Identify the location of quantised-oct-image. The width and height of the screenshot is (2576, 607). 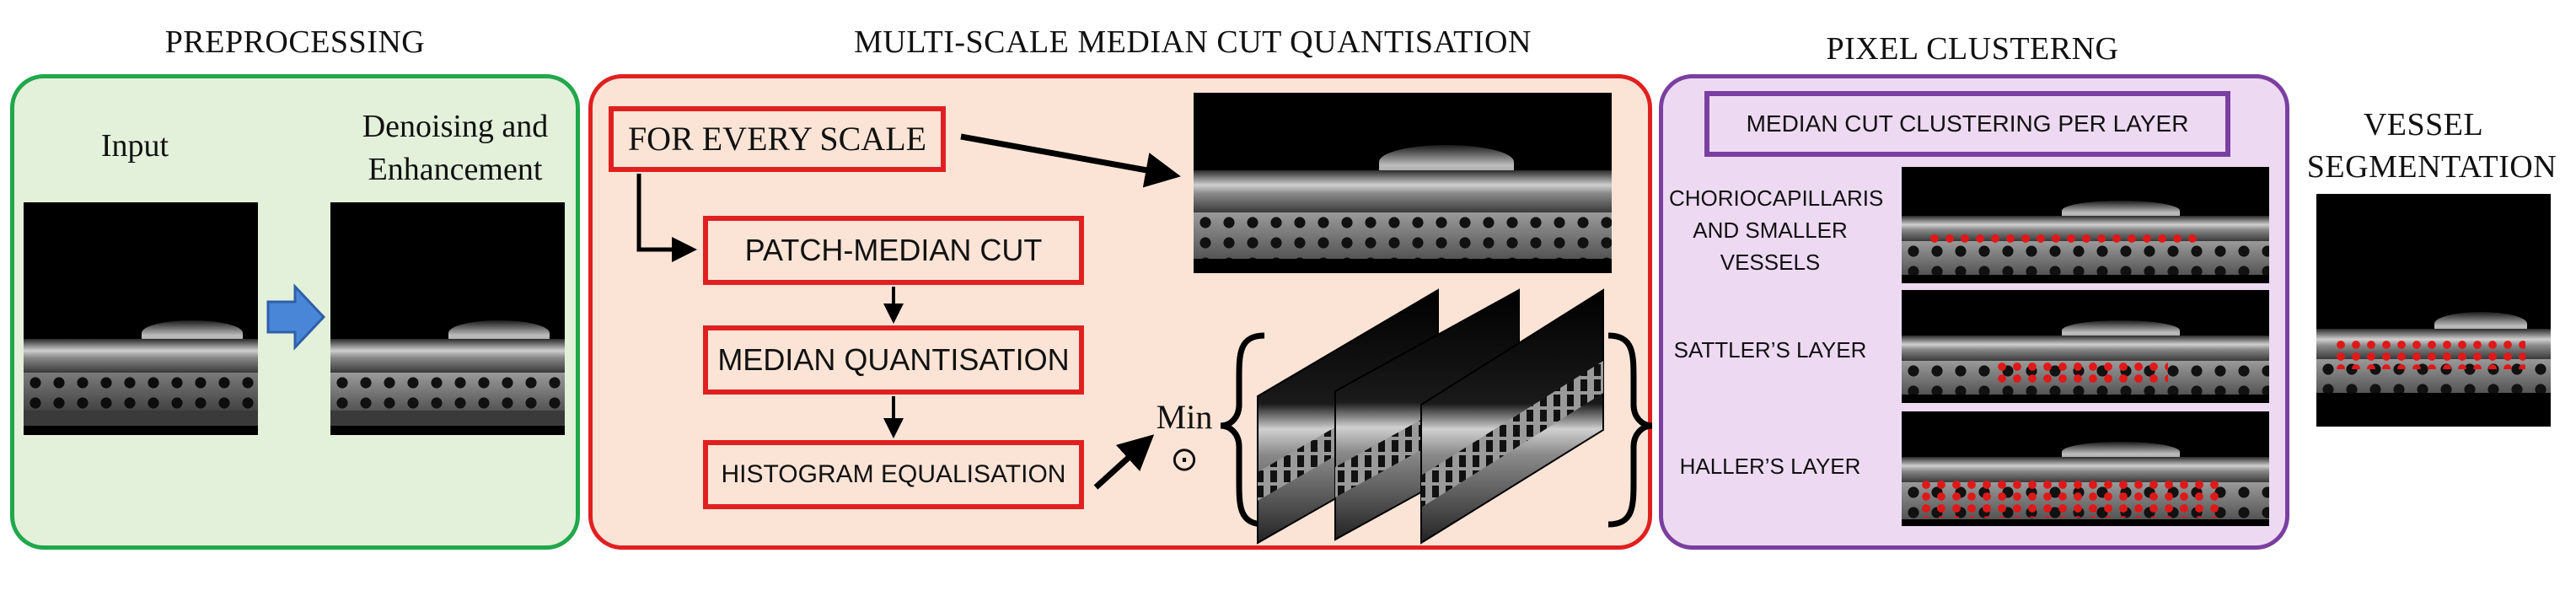
(1403, 183).